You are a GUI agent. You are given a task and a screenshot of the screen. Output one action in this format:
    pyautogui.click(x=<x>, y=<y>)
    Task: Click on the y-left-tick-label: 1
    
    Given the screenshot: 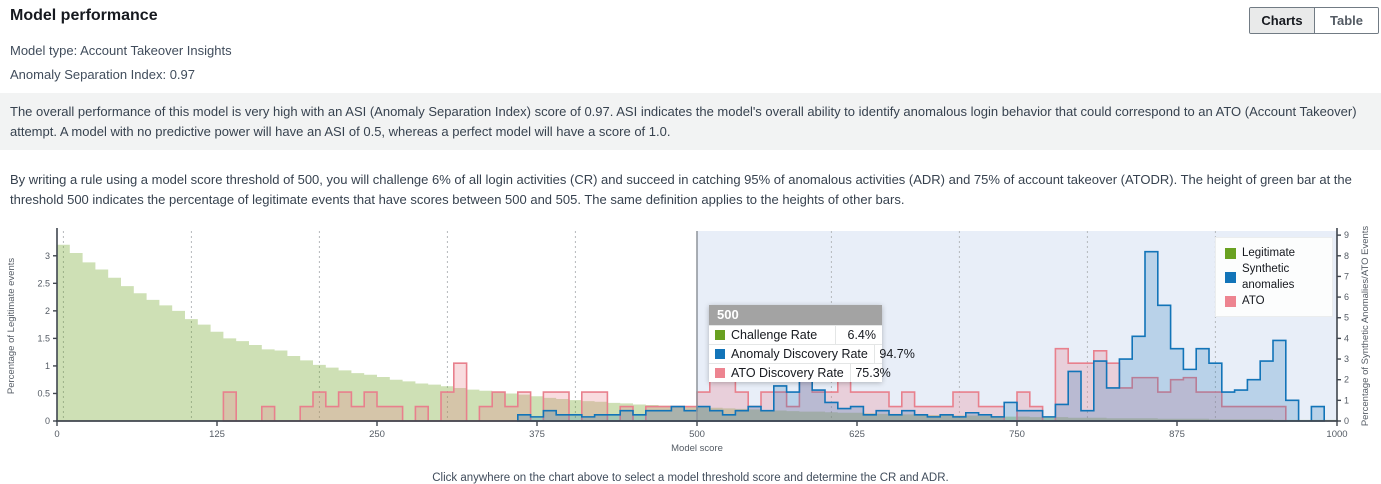 What is the action you would take?
    pyautogui.click(x=47, y=366)
    